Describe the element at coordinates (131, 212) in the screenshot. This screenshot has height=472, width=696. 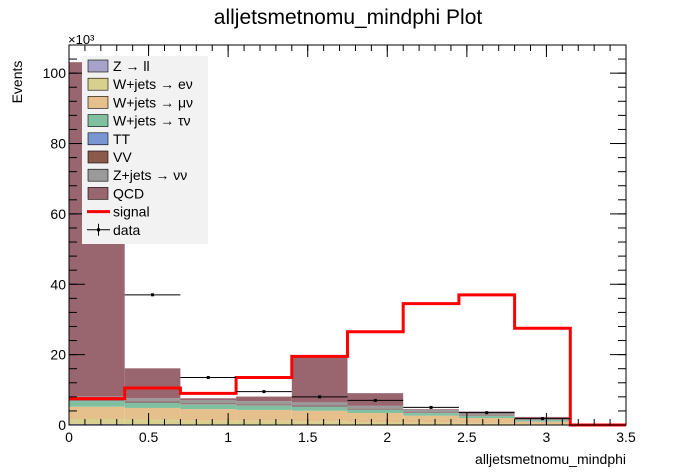
I see `svg-text: signal` at that location.